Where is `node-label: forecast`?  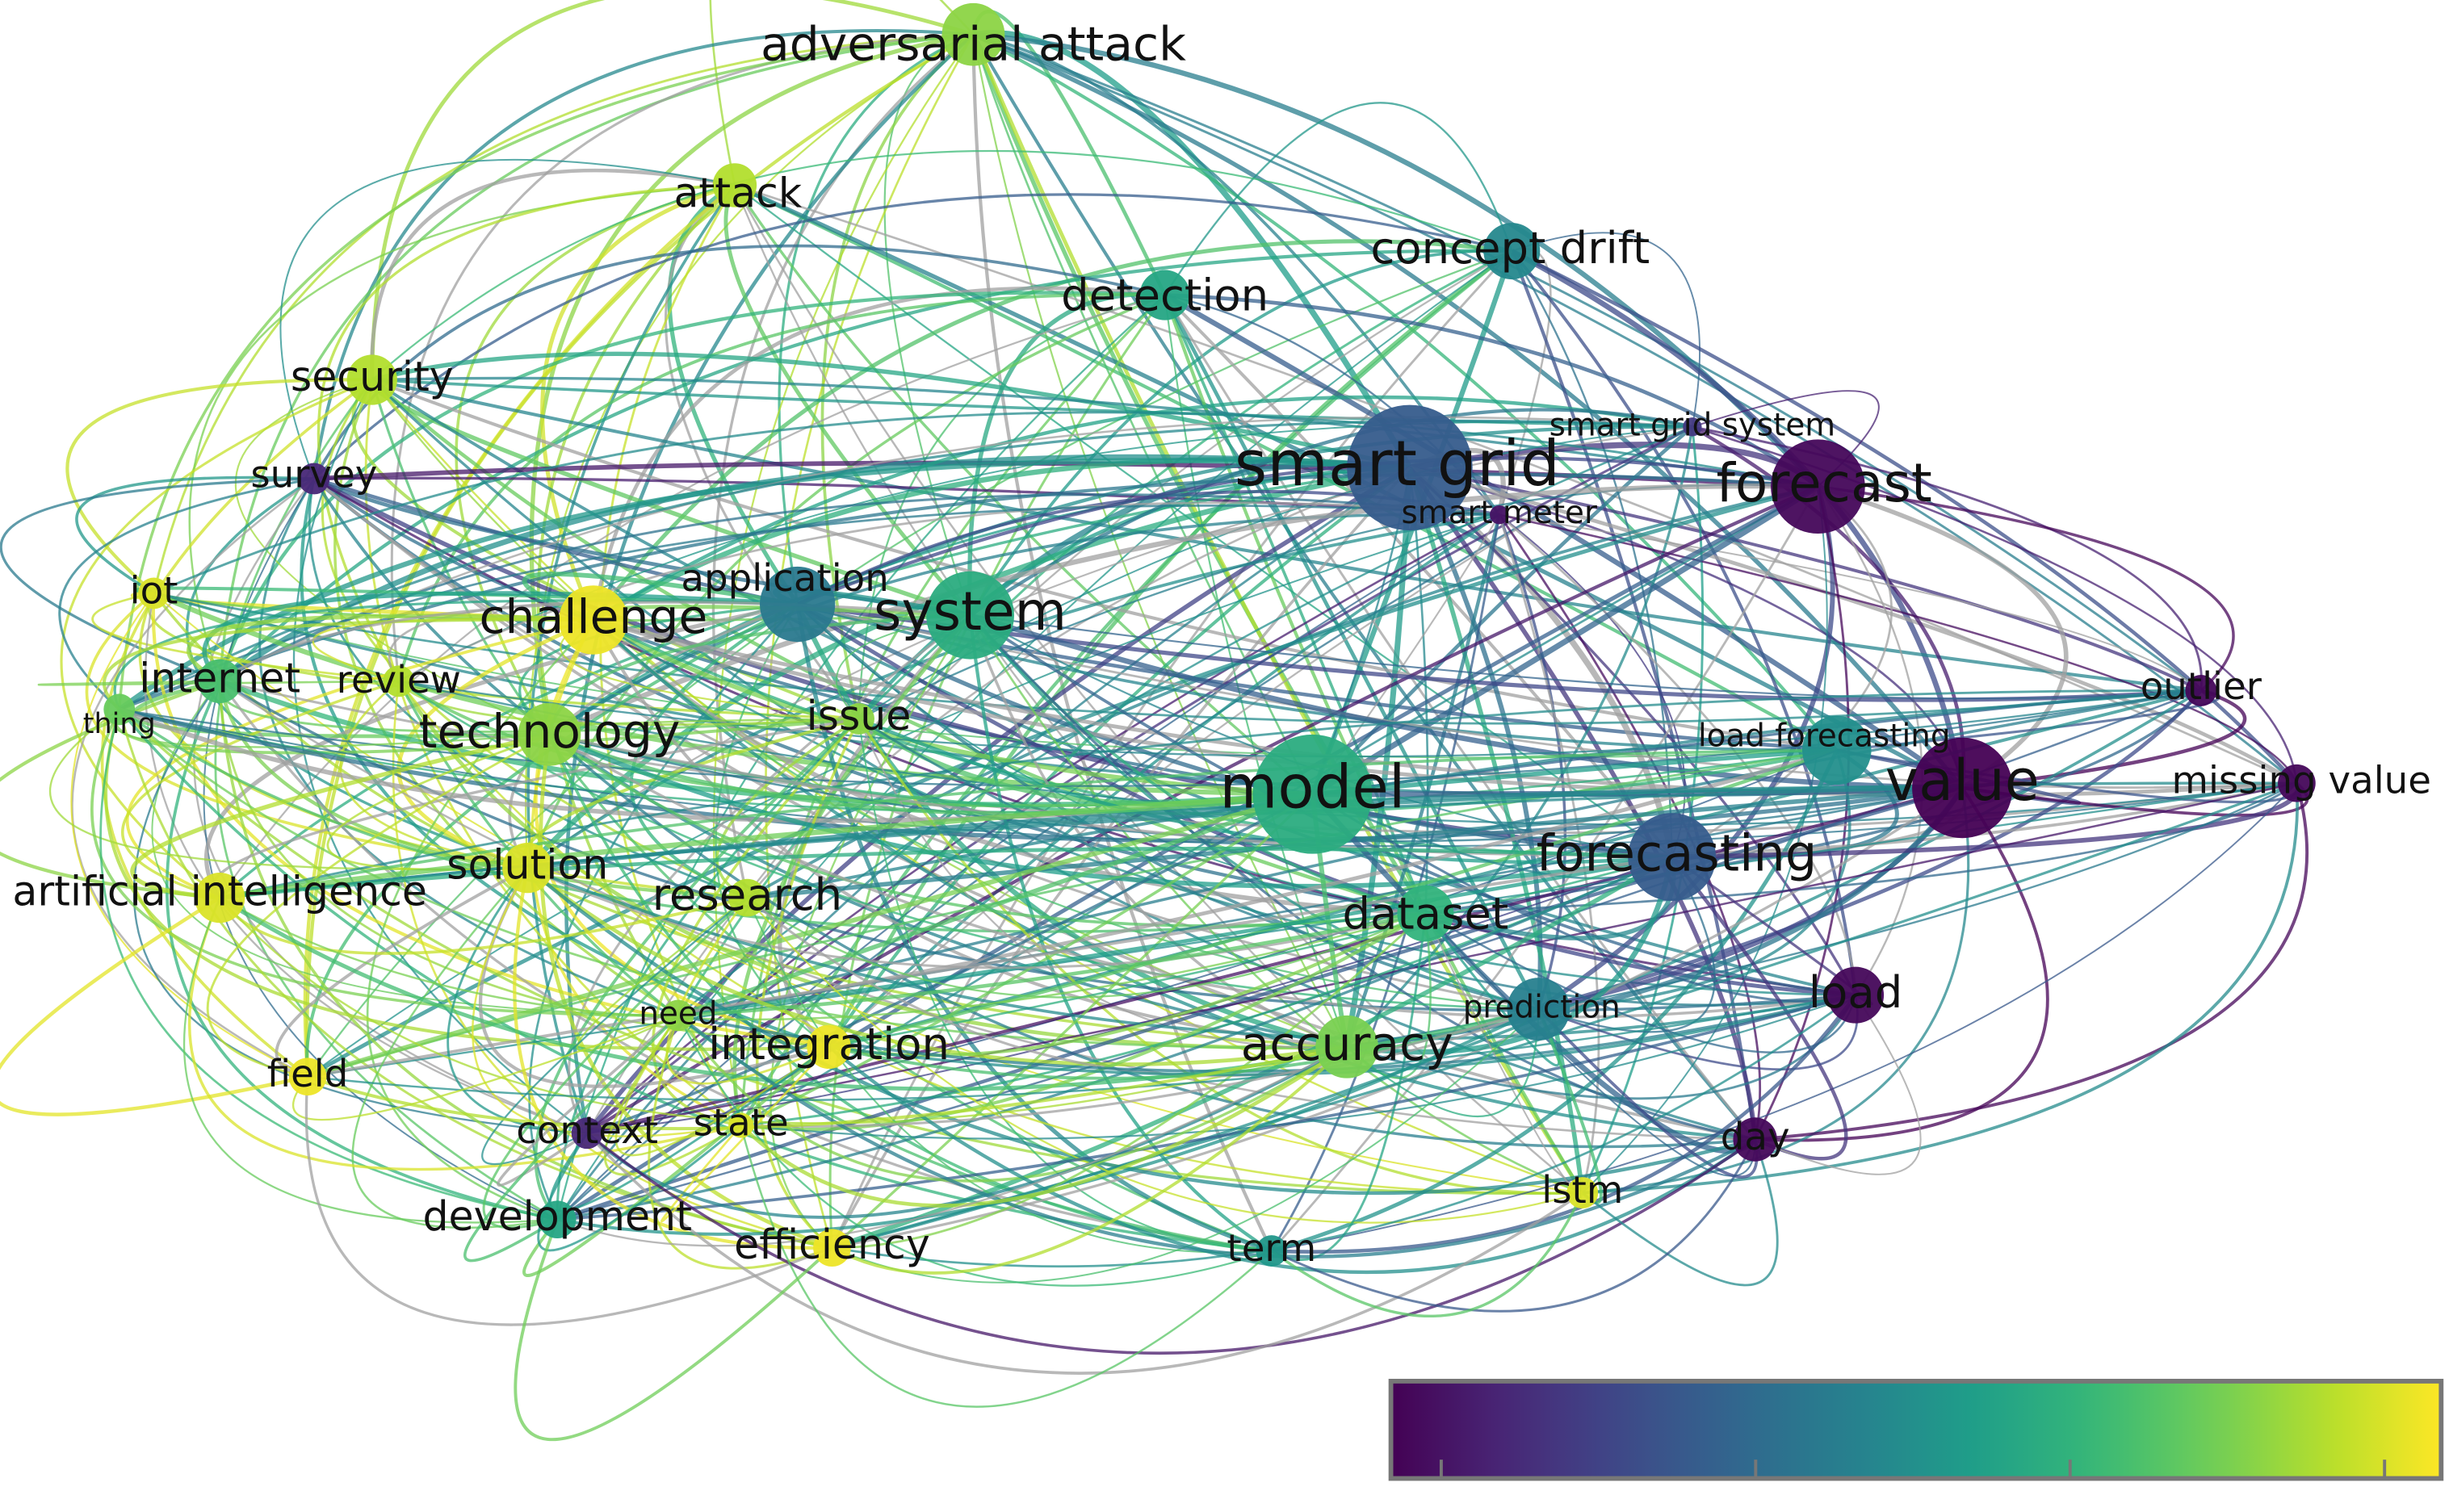
node-label: forecast is located at coordinates (1825, 483).